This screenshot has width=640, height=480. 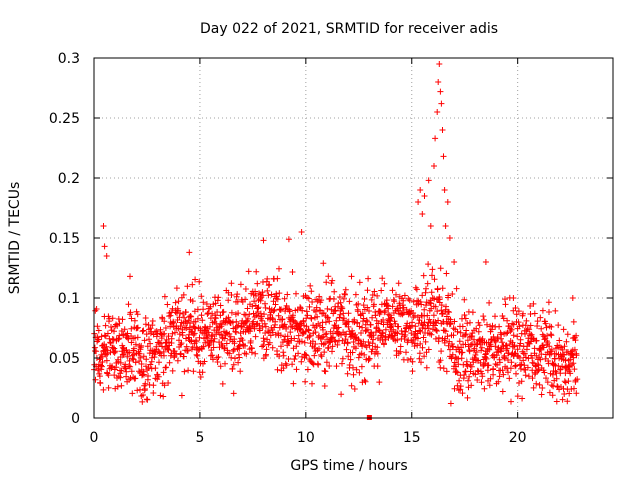 I want to click on x-tick-label: 5, so click(x=199, y=438).